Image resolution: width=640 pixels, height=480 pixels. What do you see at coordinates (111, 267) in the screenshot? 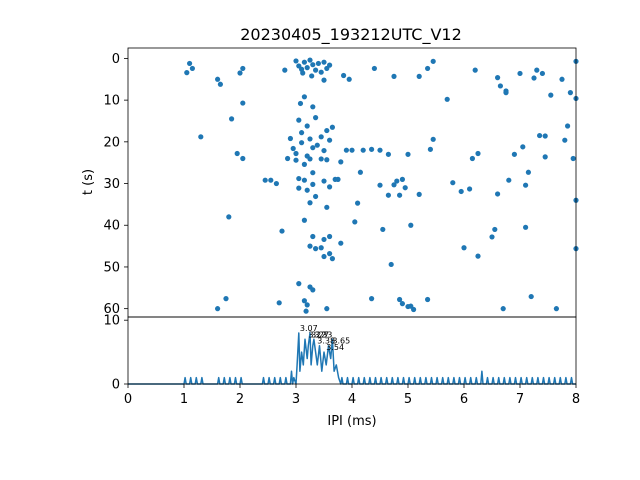
I see `y-tick-label: 50` at bounding box center [111, 267].